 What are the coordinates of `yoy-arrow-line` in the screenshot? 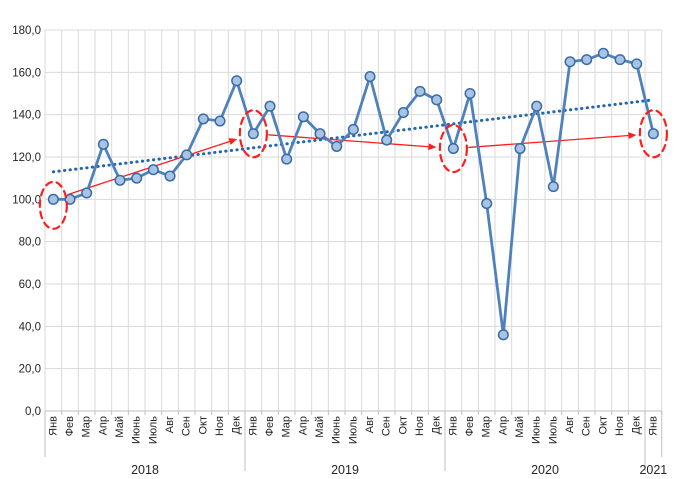 It's located at (550, 141).